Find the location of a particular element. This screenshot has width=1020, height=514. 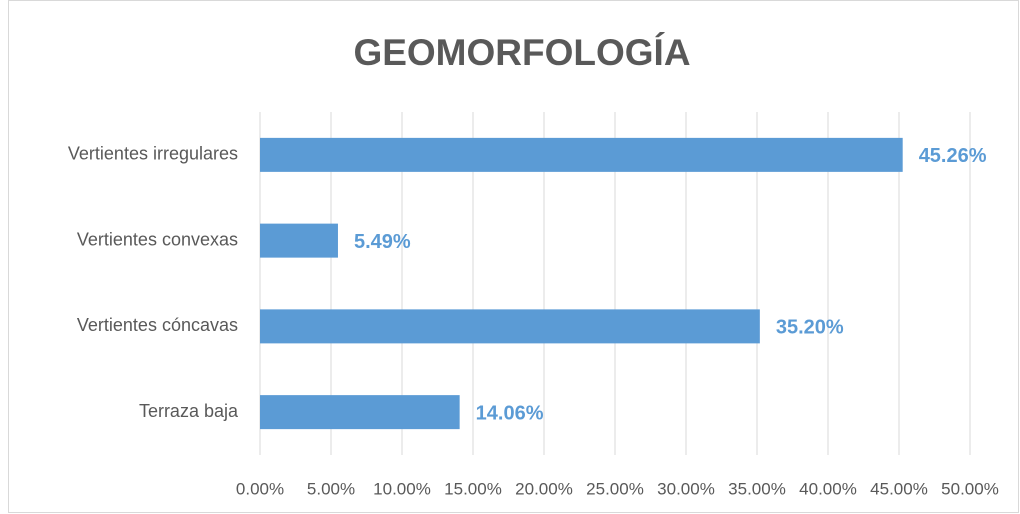

x-tick-label: 45.00% is located at coordinates (899, 488).